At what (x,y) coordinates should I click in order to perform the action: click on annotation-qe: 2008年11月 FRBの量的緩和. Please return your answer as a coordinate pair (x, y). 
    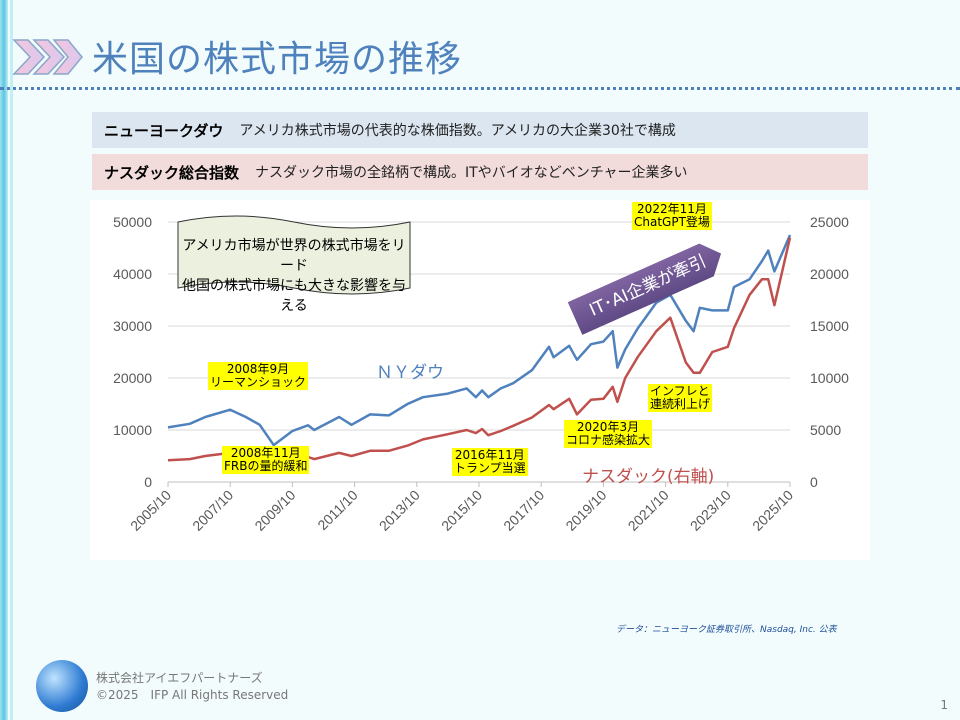
    Looking at the image, I should click on (266, 460).